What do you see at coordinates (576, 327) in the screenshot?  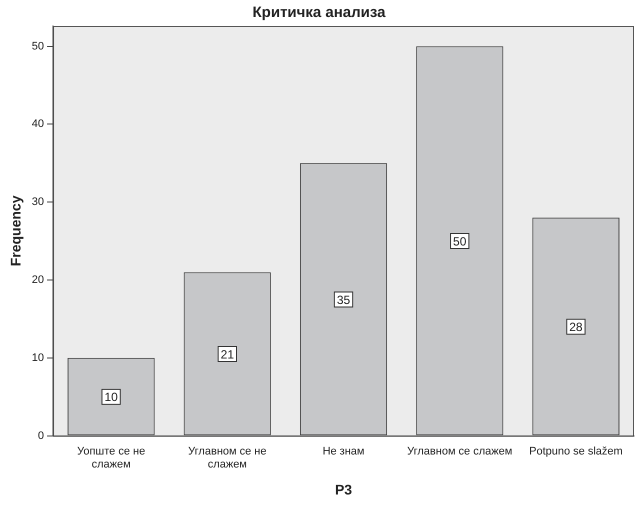 I see `data-label: 28` at bounding box center [576, 327].